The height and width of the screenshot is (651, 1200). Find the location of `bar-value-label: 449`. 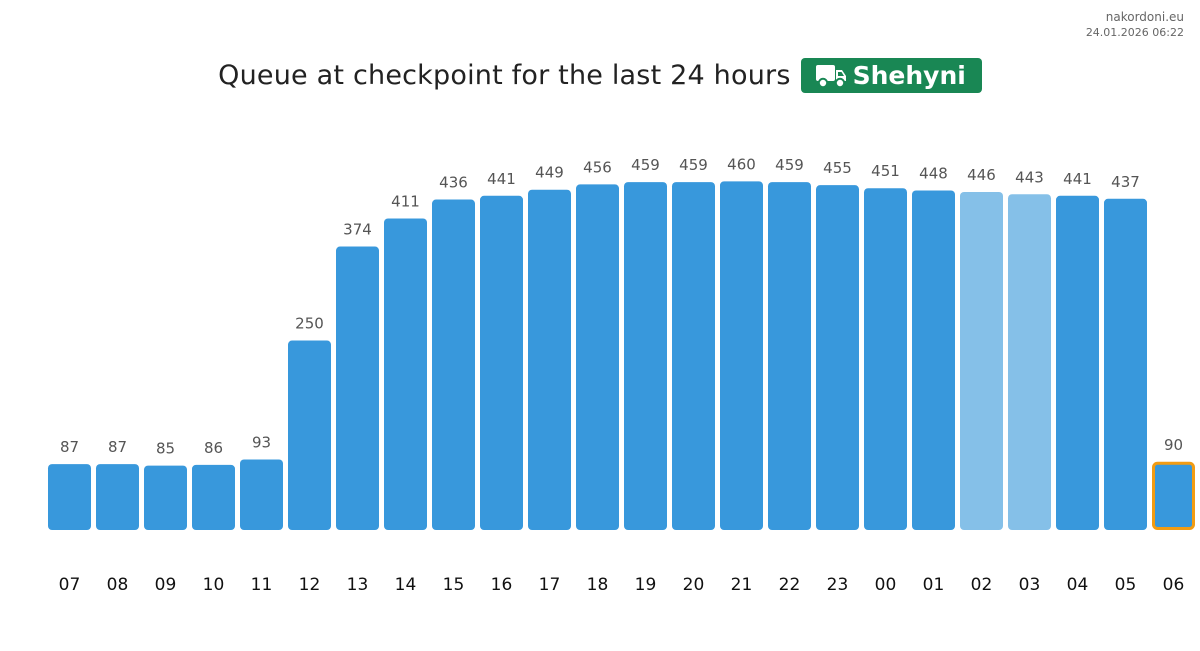

bar-value-label: 449 is located at coordinates (549, 173).